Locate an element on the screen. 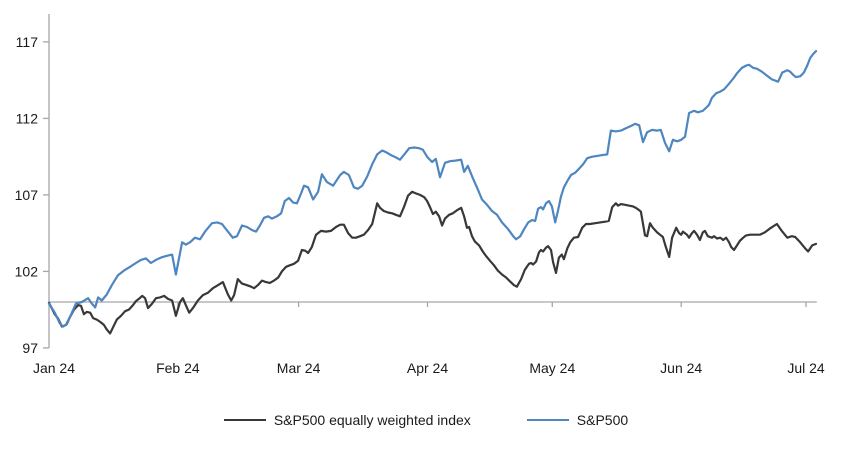 This screenshot has height=453, width=852. y-tick-label: 117 is located at coordinates (27, 42).